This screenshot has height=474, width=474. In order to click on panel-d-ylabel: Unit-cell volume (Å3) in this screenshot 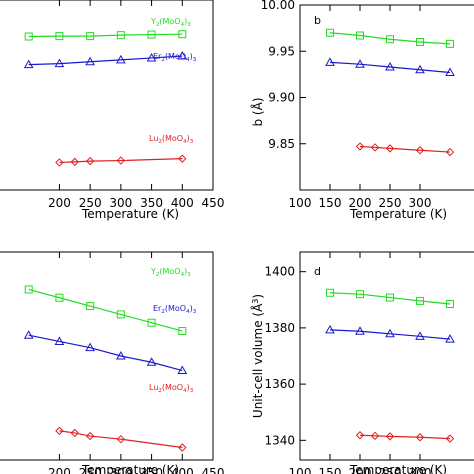, I will do `click(257, 356)`.